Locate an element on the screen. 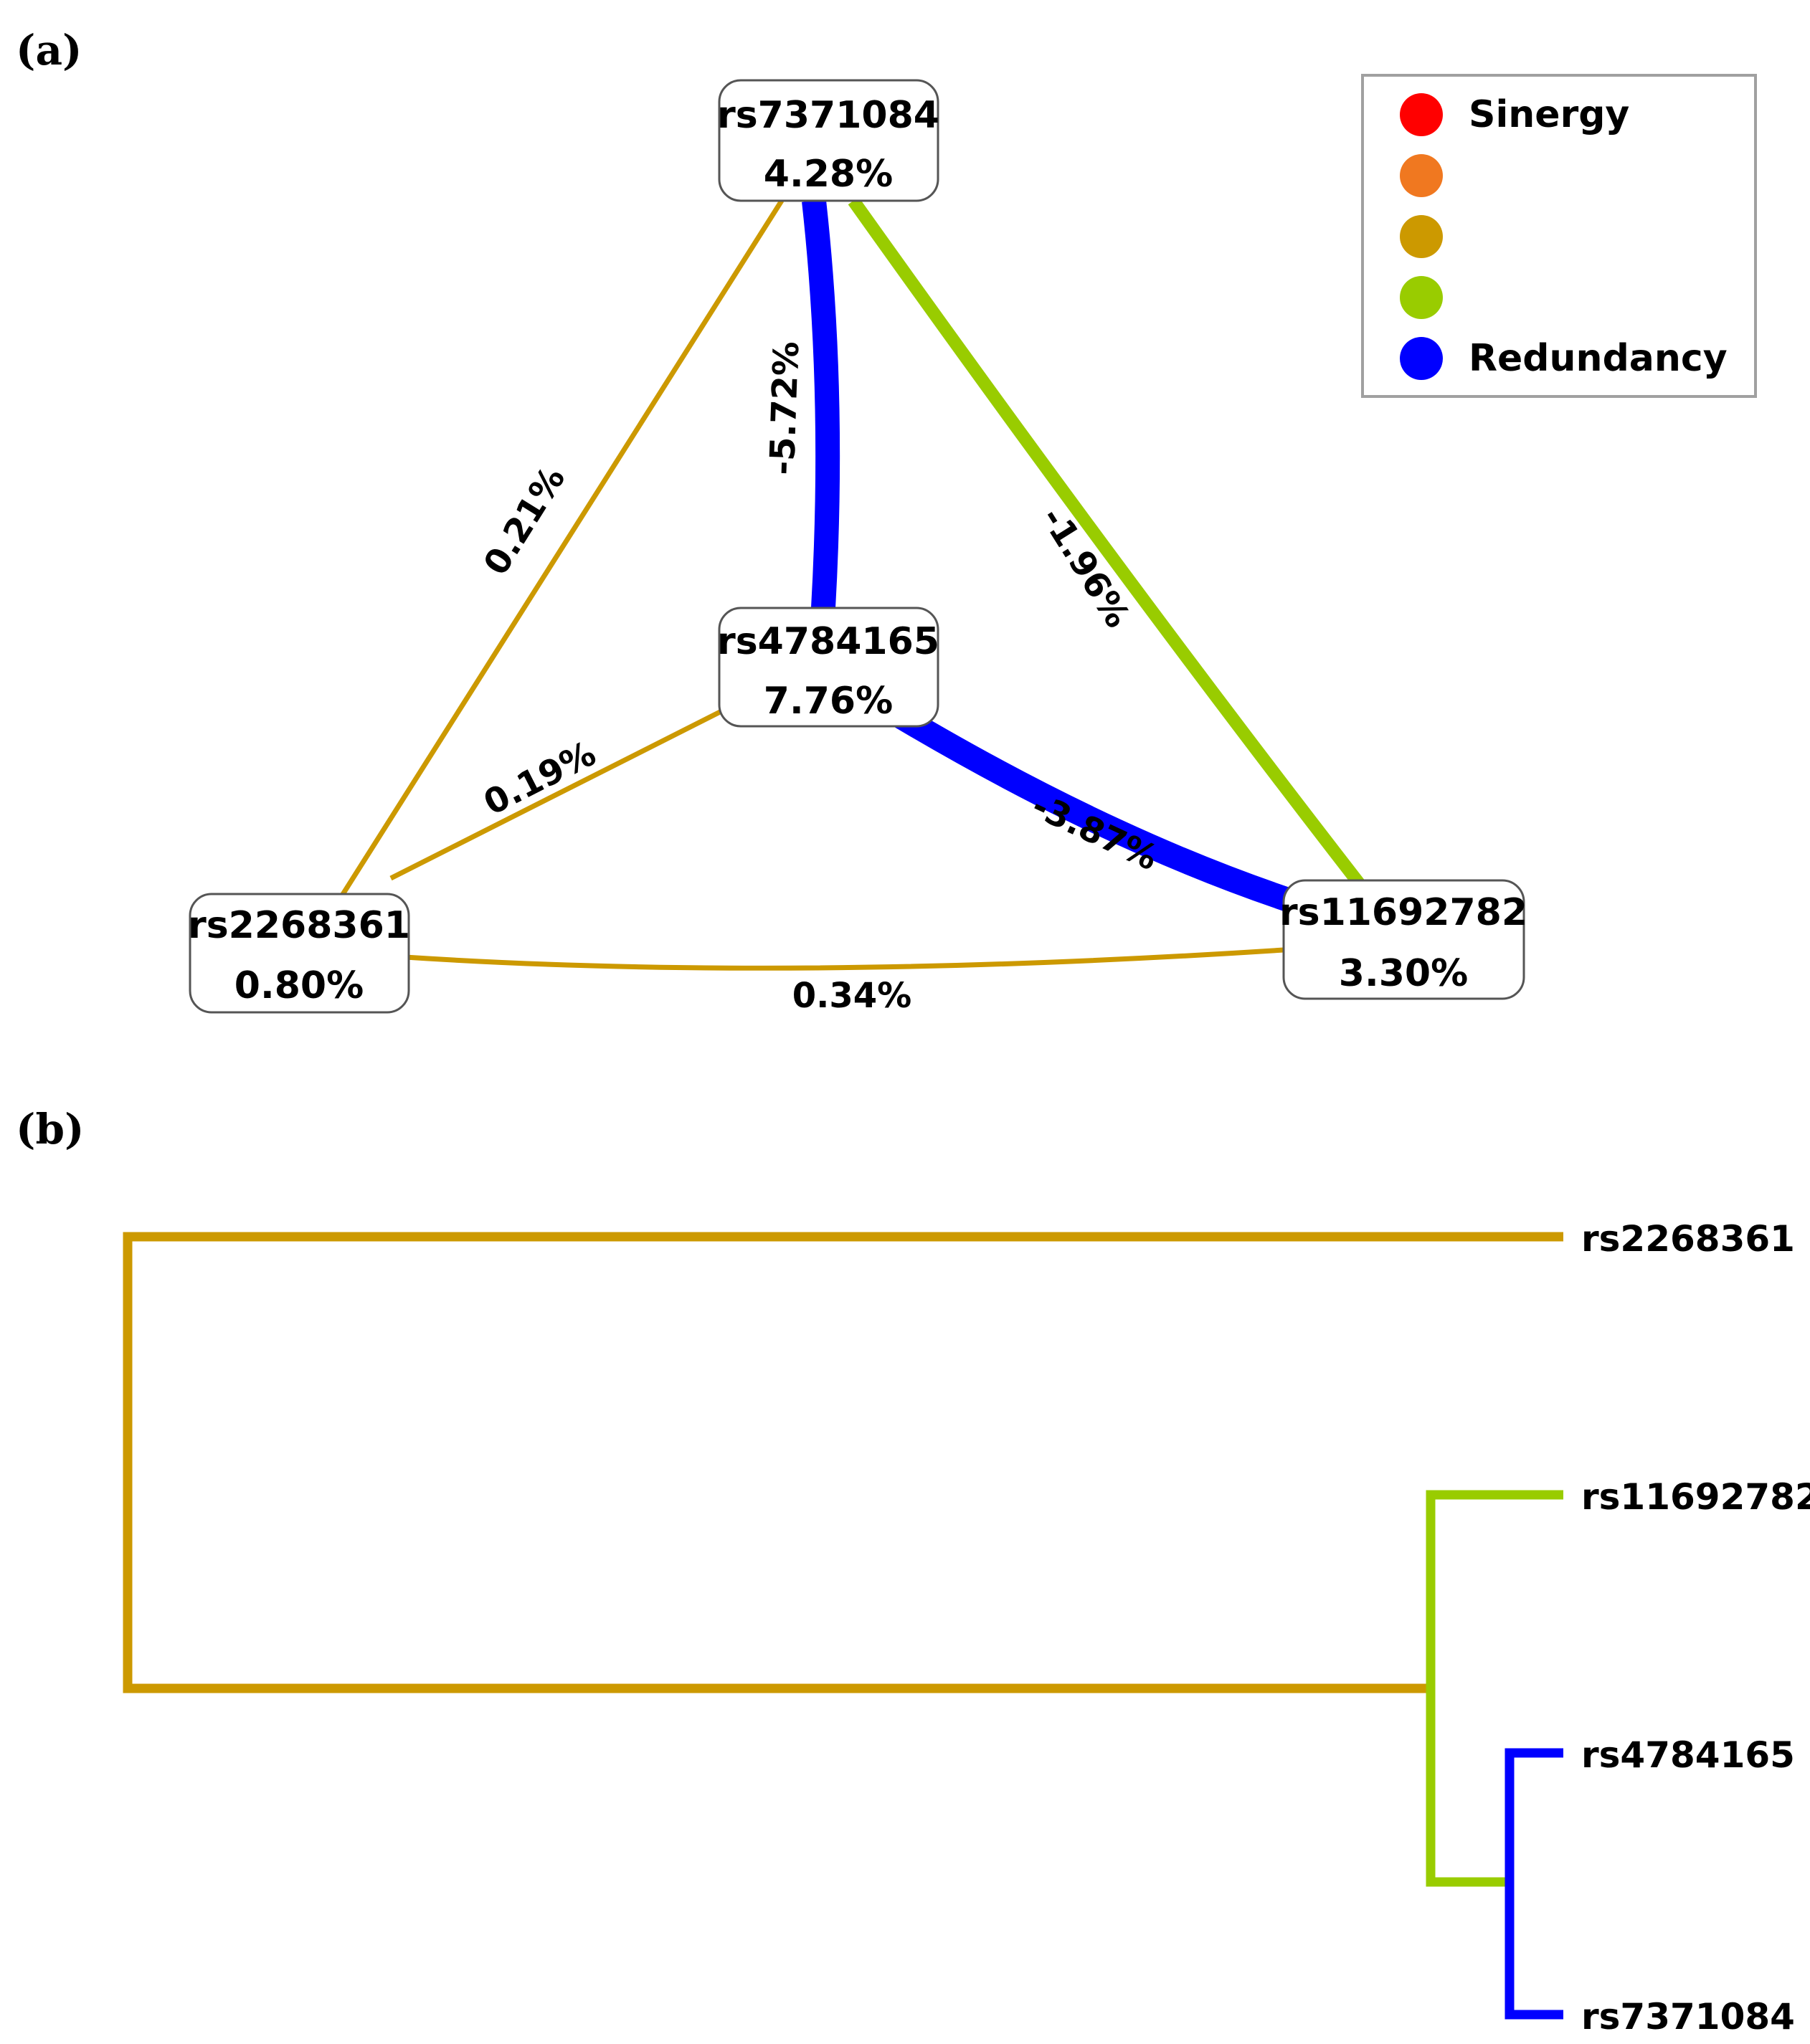  edge-center-right is located at coordinates (1091, 807).